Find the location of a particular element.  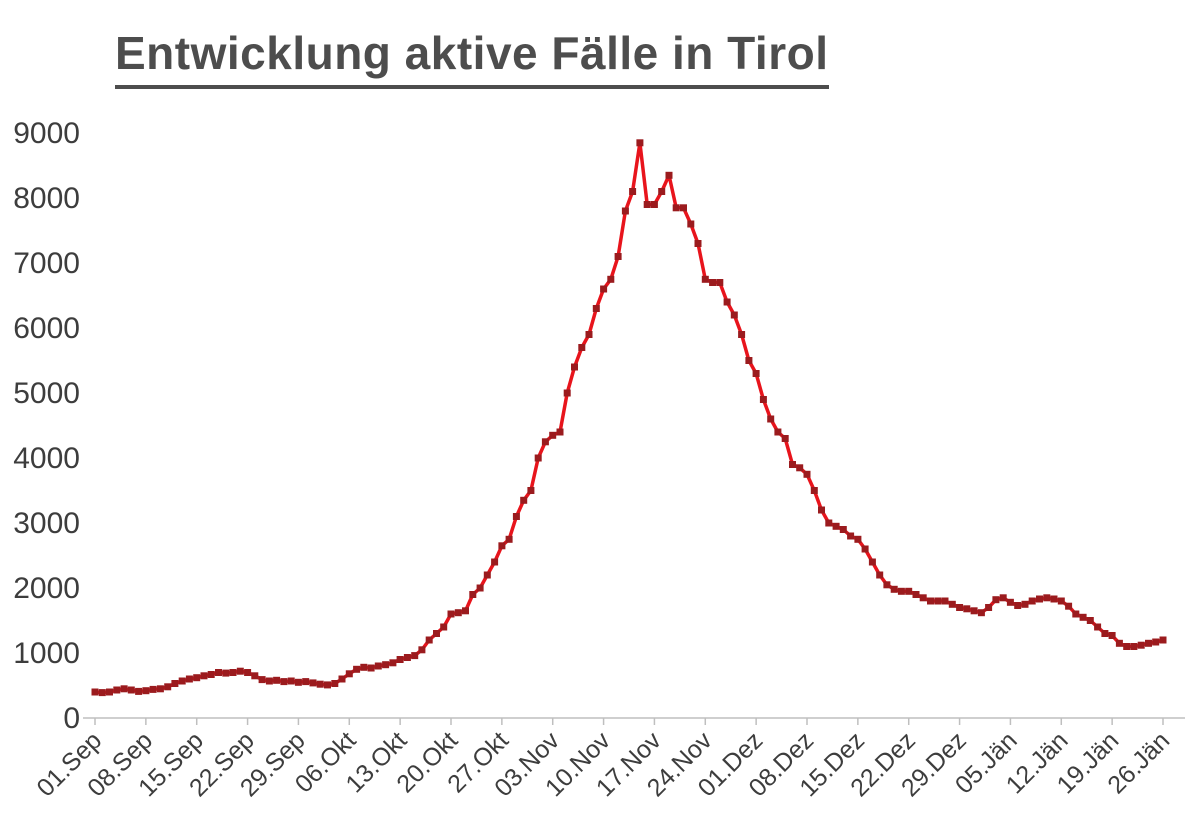

chart-title-text: Entwicklung aktive Fälle in Tirol is located at coordinates (472, 57).